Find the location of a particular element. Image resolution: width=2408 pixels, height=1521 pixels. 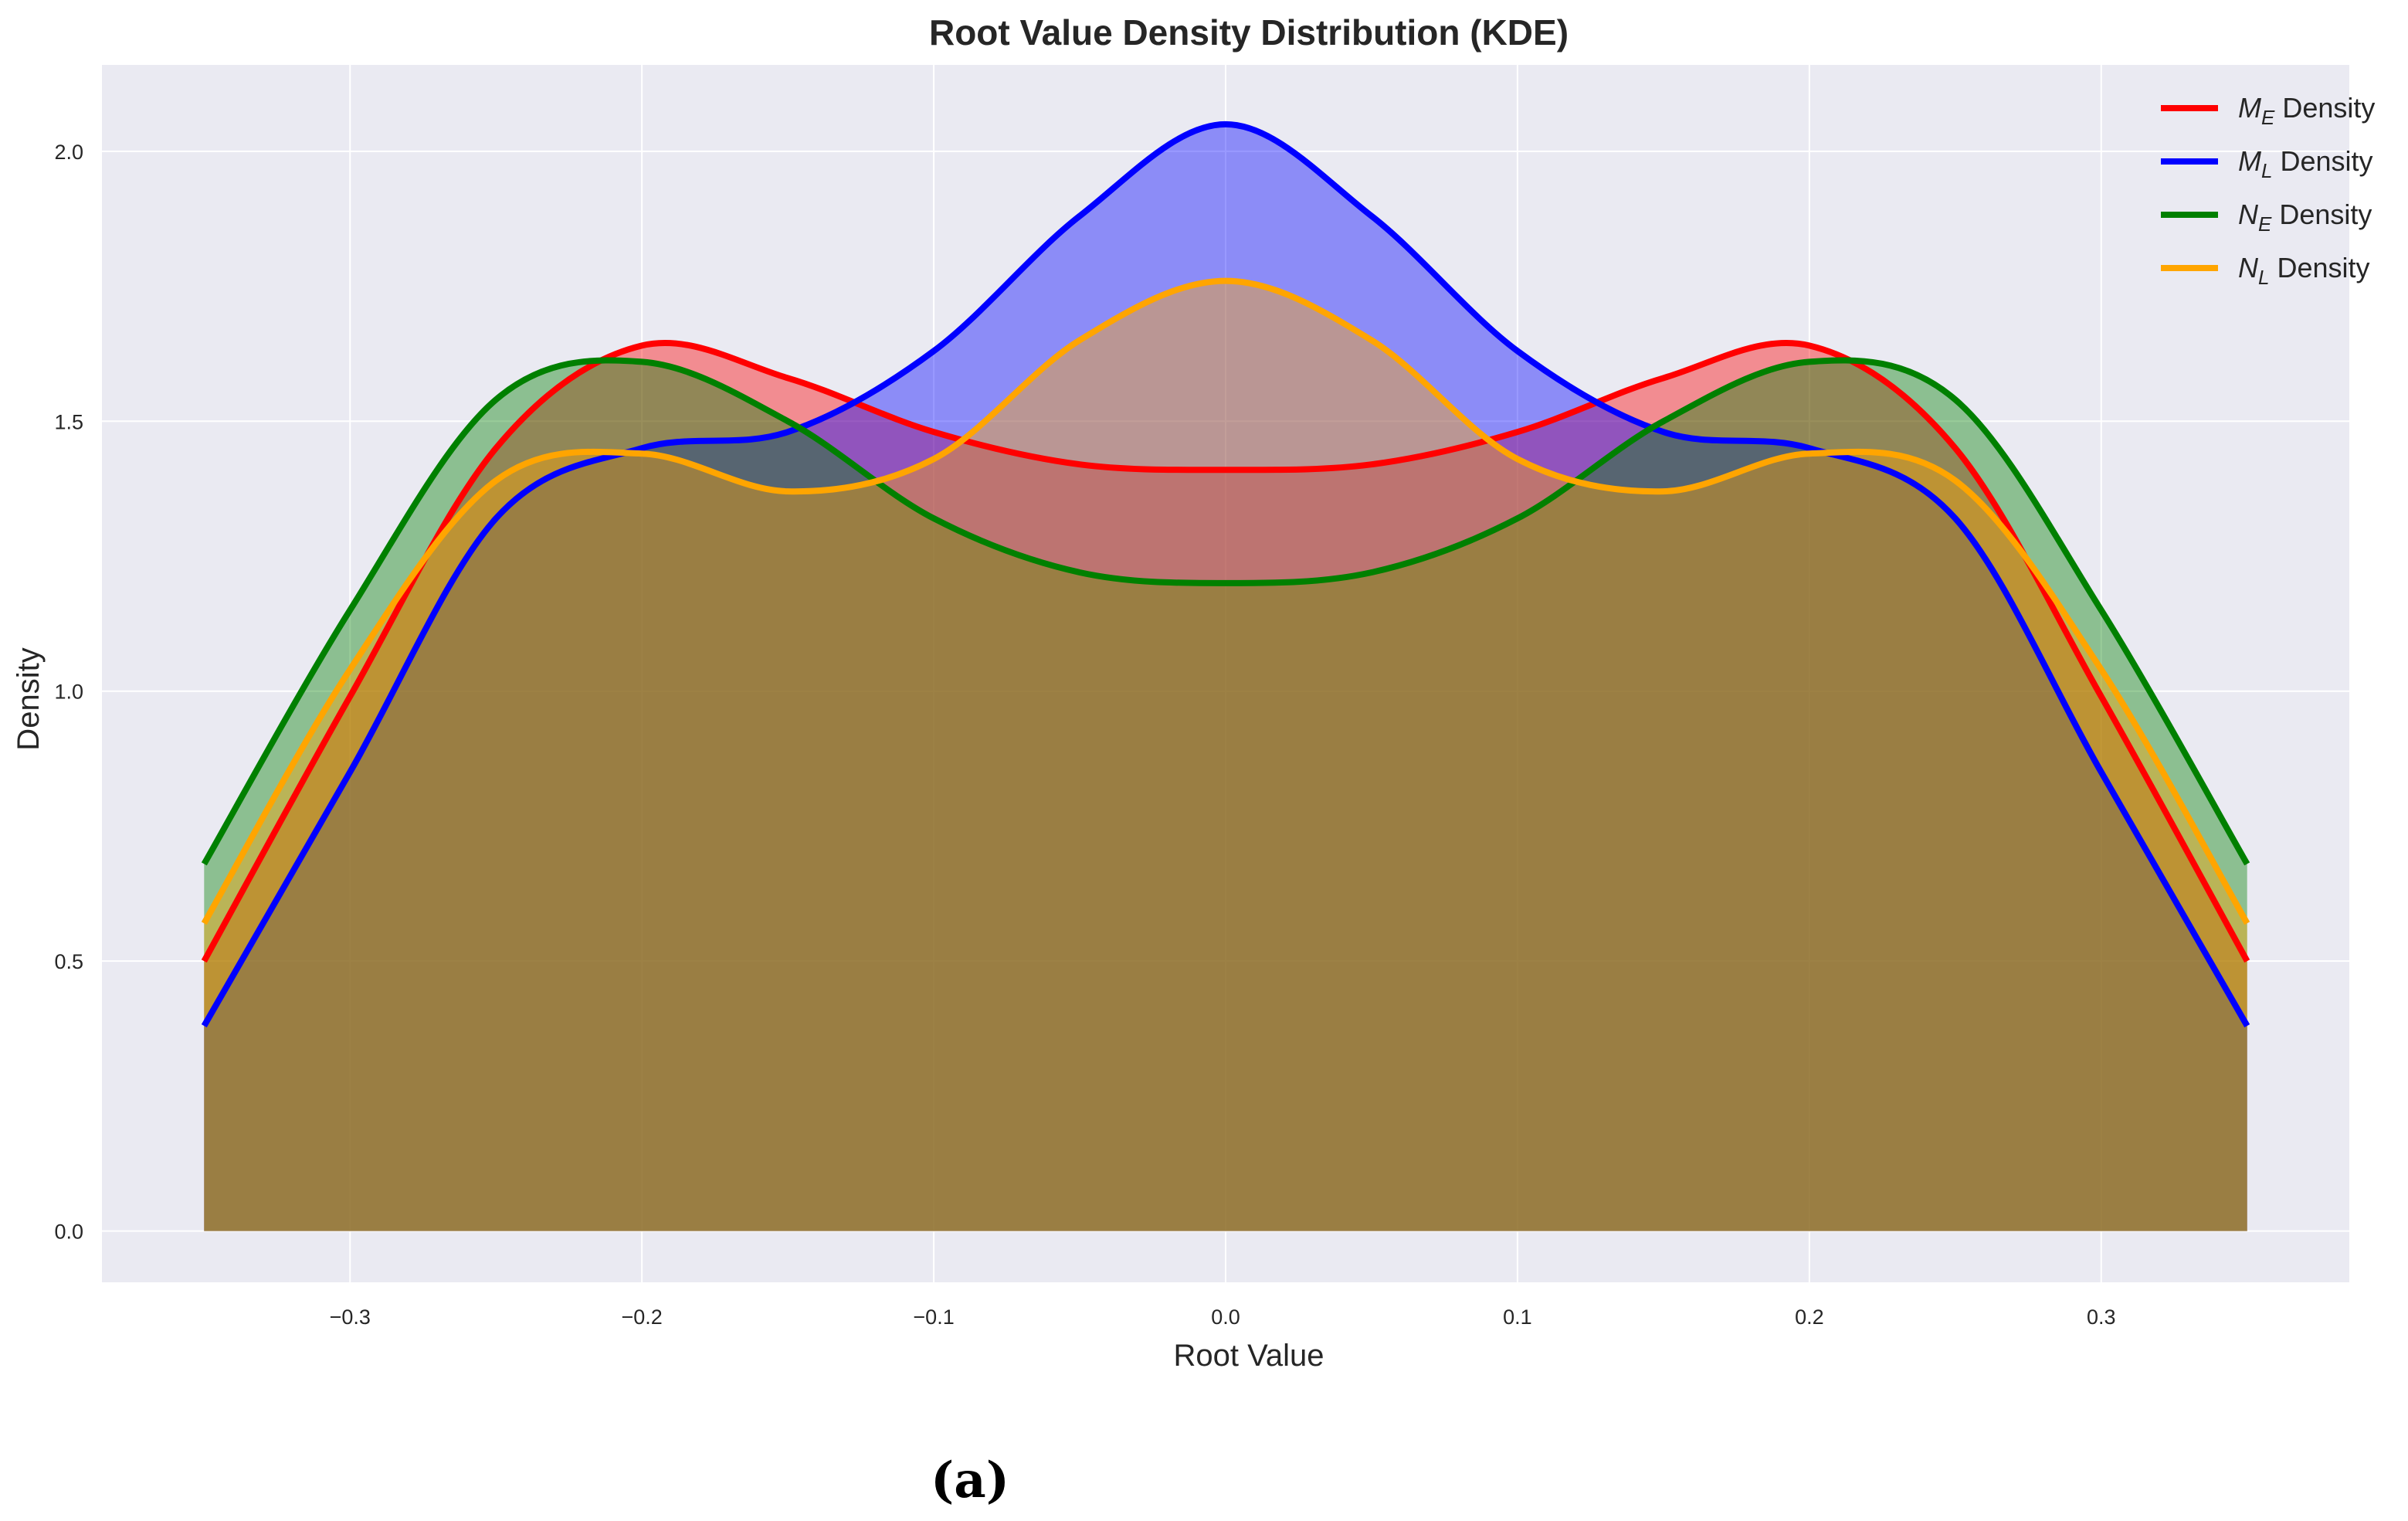

x-tick-label: 0.0 is located at coordinates (1225, 1317).